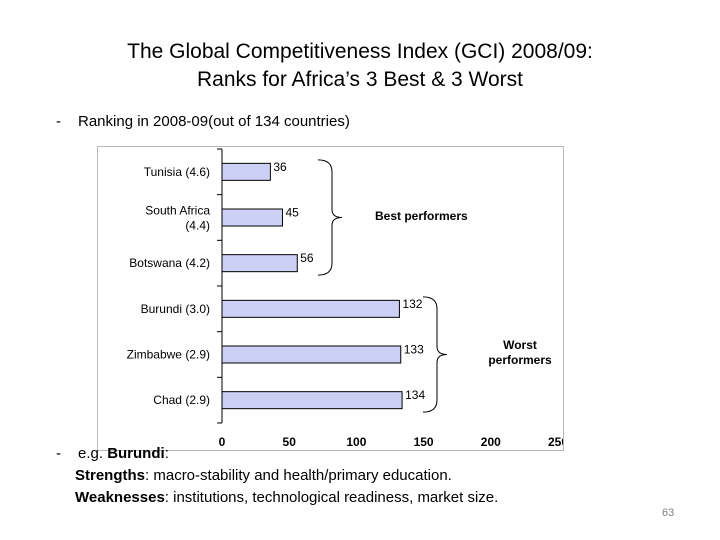  Describe the element at coordinates (166, 453) in the screenshot. I see `notes-country-suffix: :` at that location.